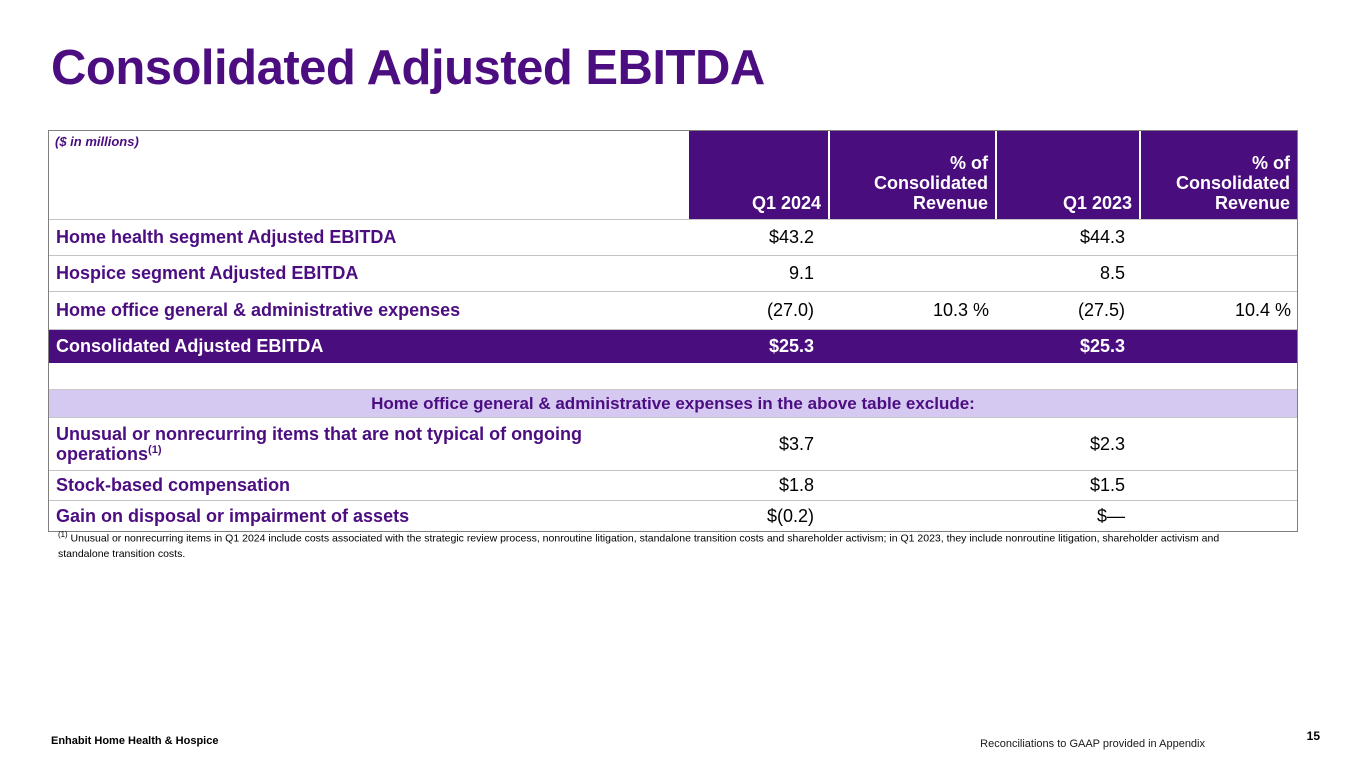  Describe the element at coordinates (1107, 485) in the screenshot. I see `value-q1-2023: $1.5` at that location.